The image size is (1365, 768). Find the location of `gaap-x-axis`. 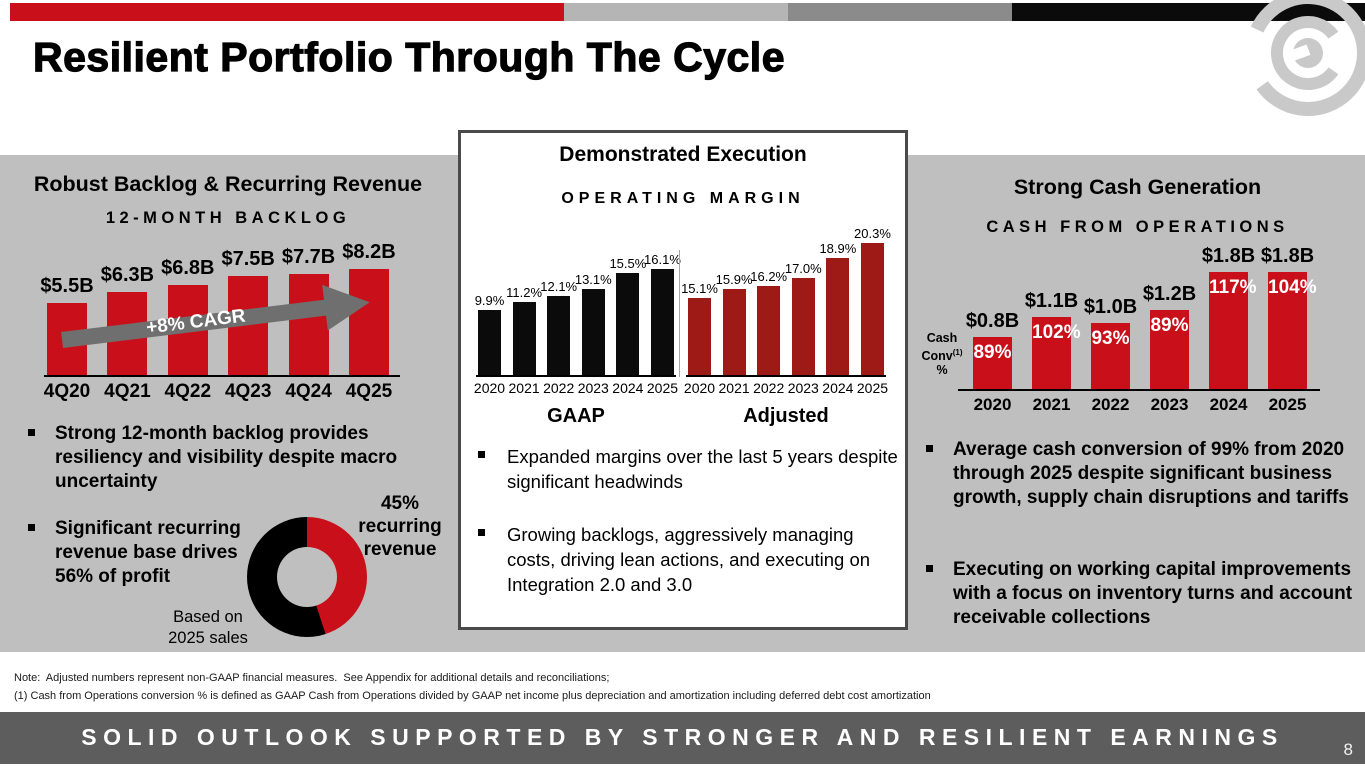

gaap-x-axis is located at coordinates (576, 376).